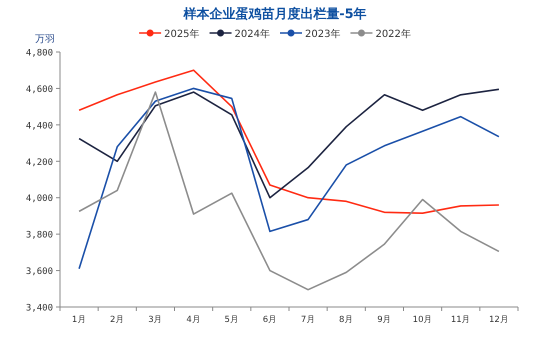 Image resolution: width=550 pixels, height=344 pixels. What do you see at coordinates (39, 163) in the screenshot?
I see `y-tick-label: 4,200` at bounding box center [39, 163].